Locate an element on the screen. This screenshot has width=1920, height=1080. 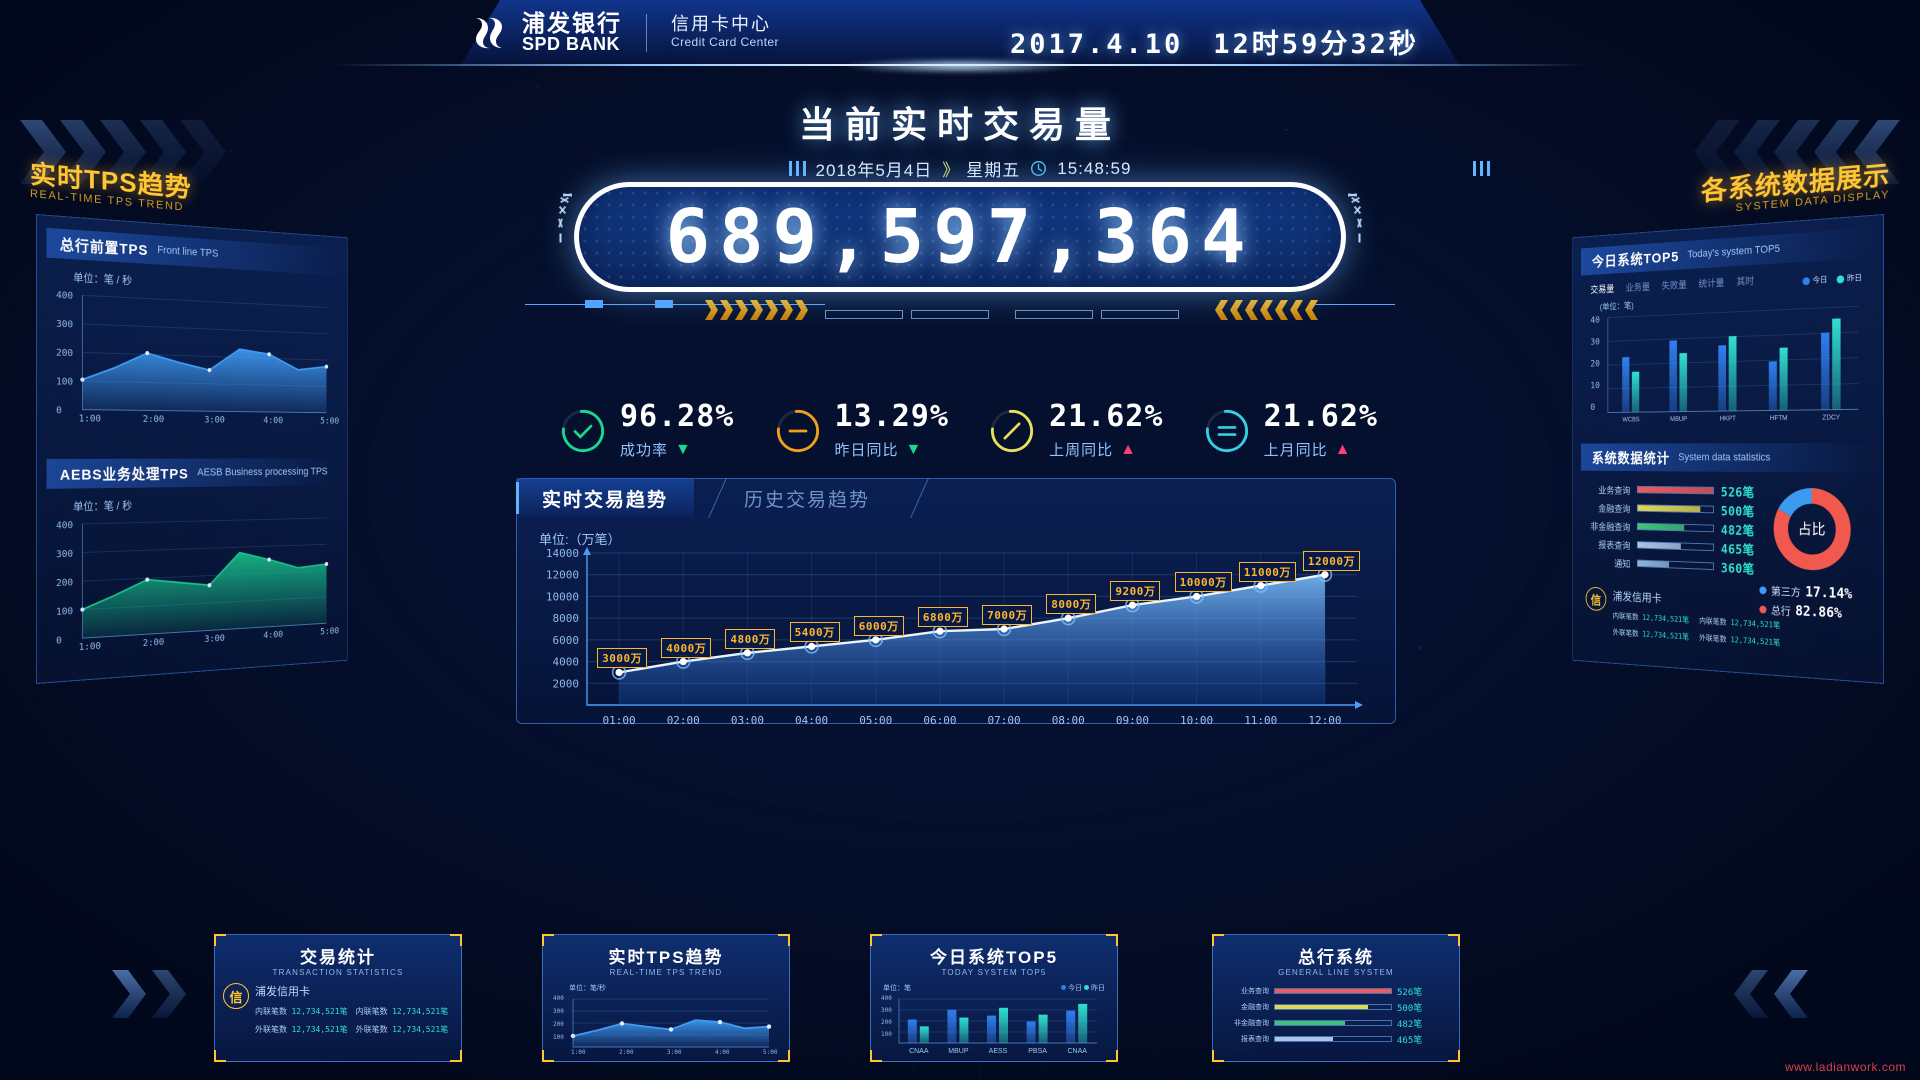
tps-x-tick: 1:00 is located at coordinates (90, 419).